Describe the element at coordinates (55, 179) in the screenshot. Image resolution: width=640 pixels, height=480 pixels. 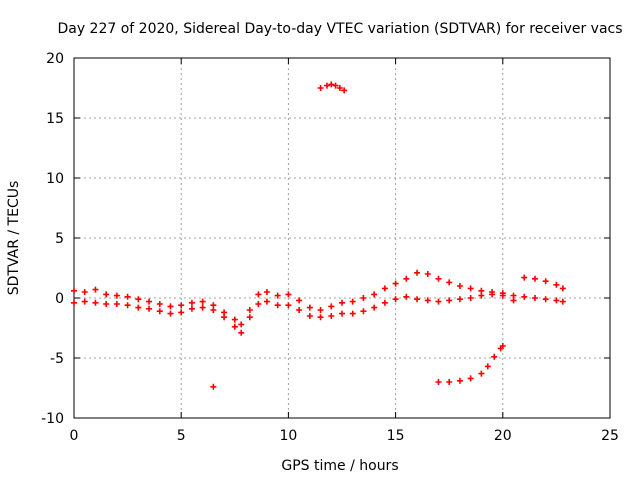
I see `y-tick-label: 10` at that location.